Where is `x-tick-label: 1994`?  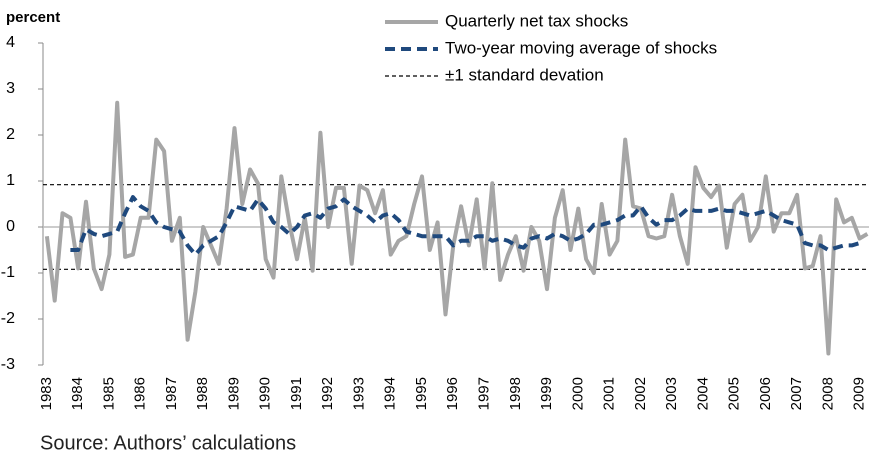 x-tick-label: 1994 is located at coordinates (390, 393).